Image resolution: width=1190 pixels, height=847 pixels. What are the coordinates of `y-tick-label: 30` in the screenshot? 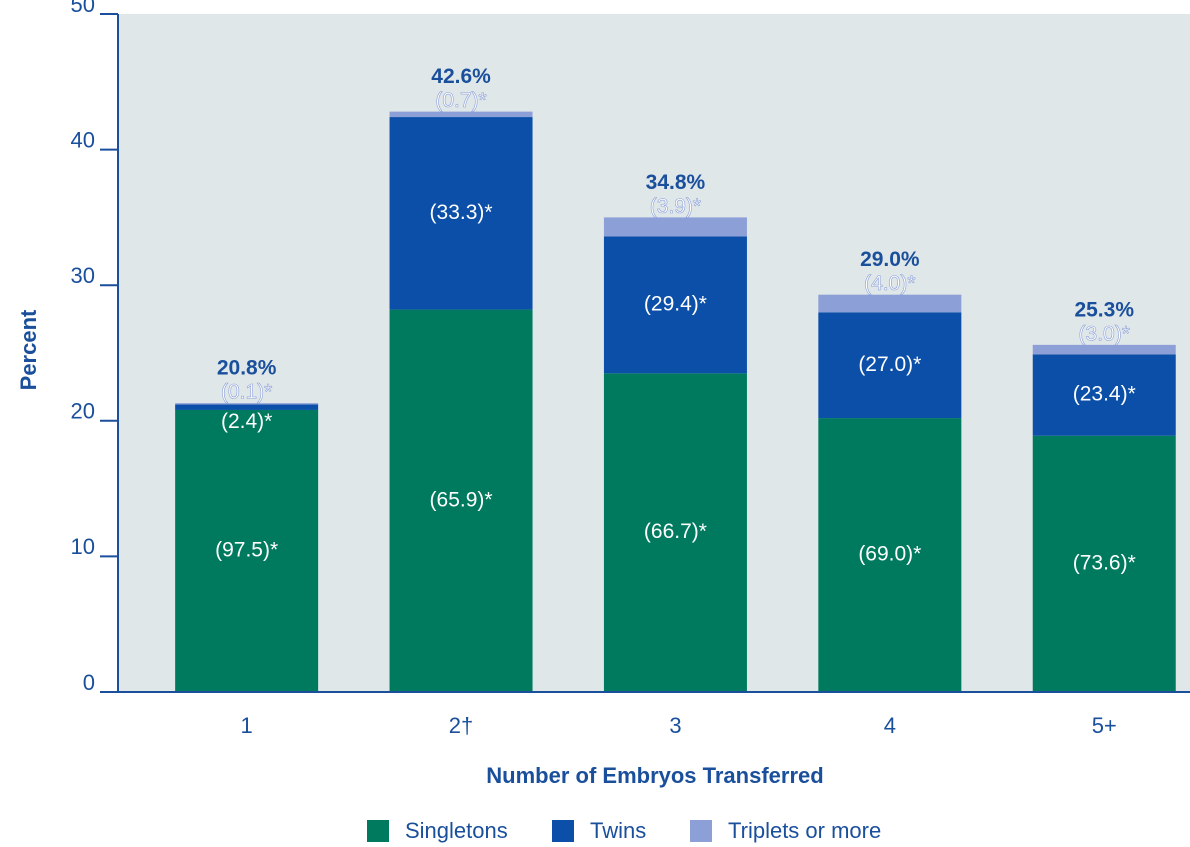 It's located at (83, 275).